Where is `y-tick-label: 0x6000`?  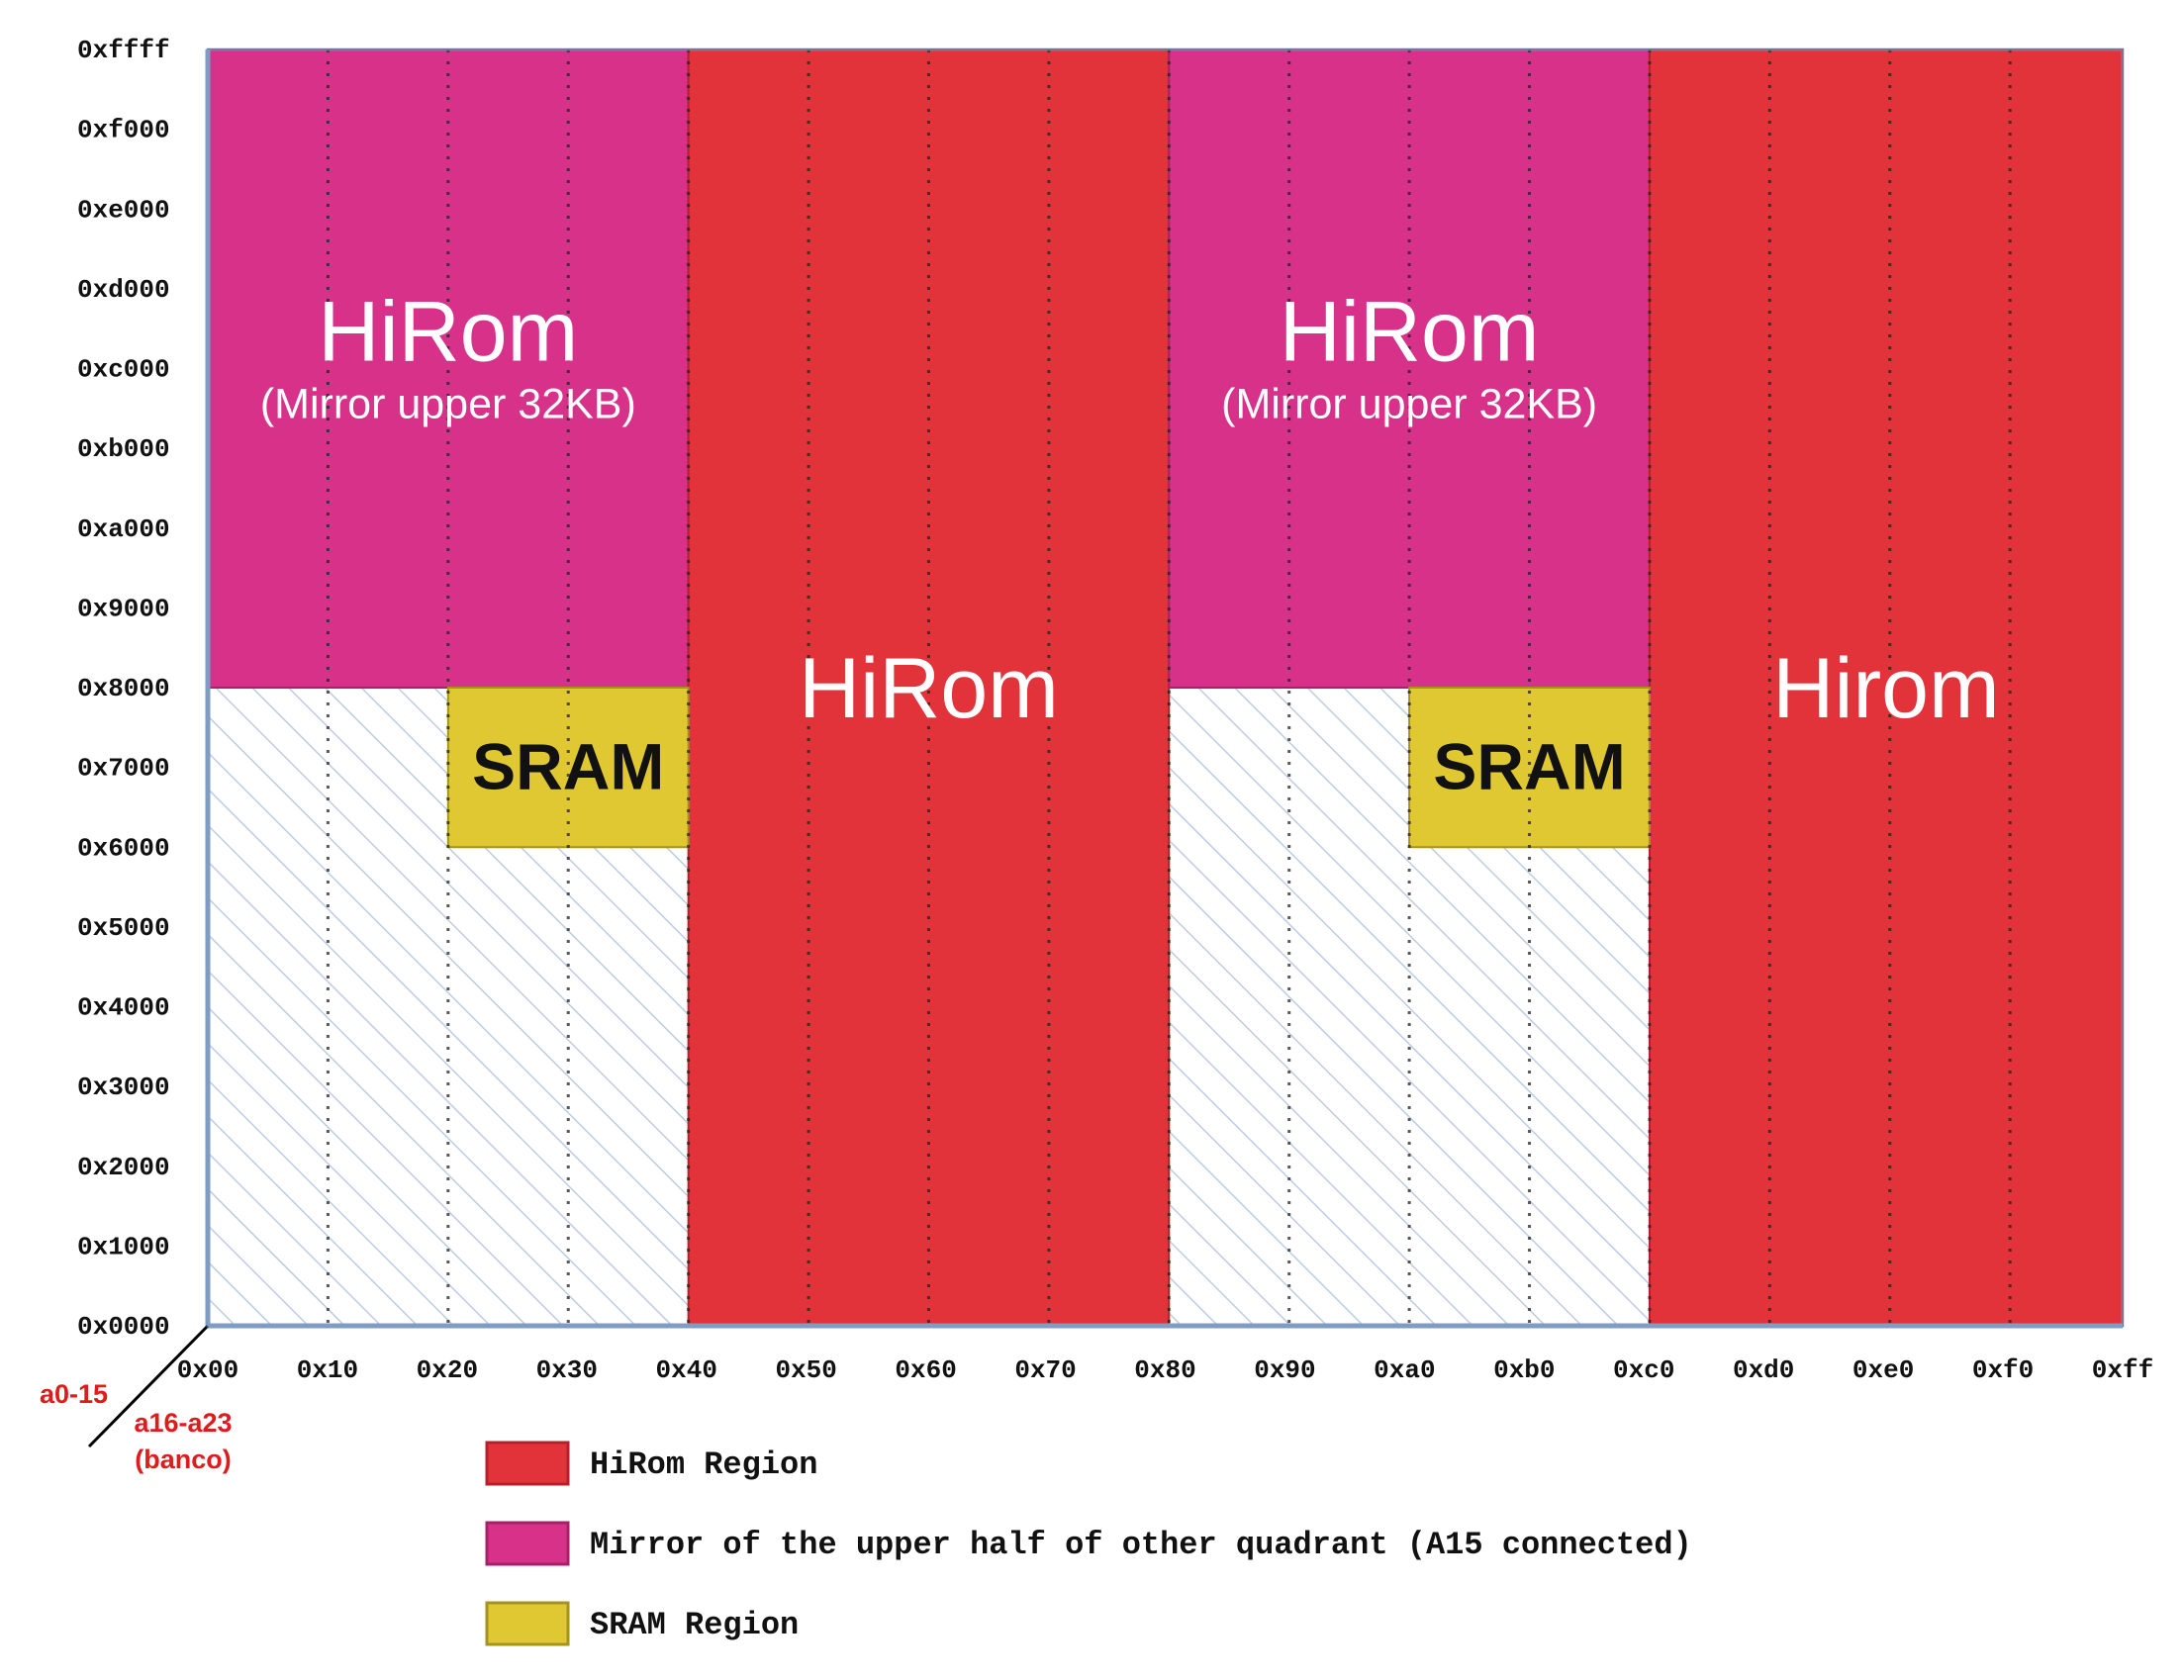
y-tick-label: 0x6000 is located at coordinates (123, 848).